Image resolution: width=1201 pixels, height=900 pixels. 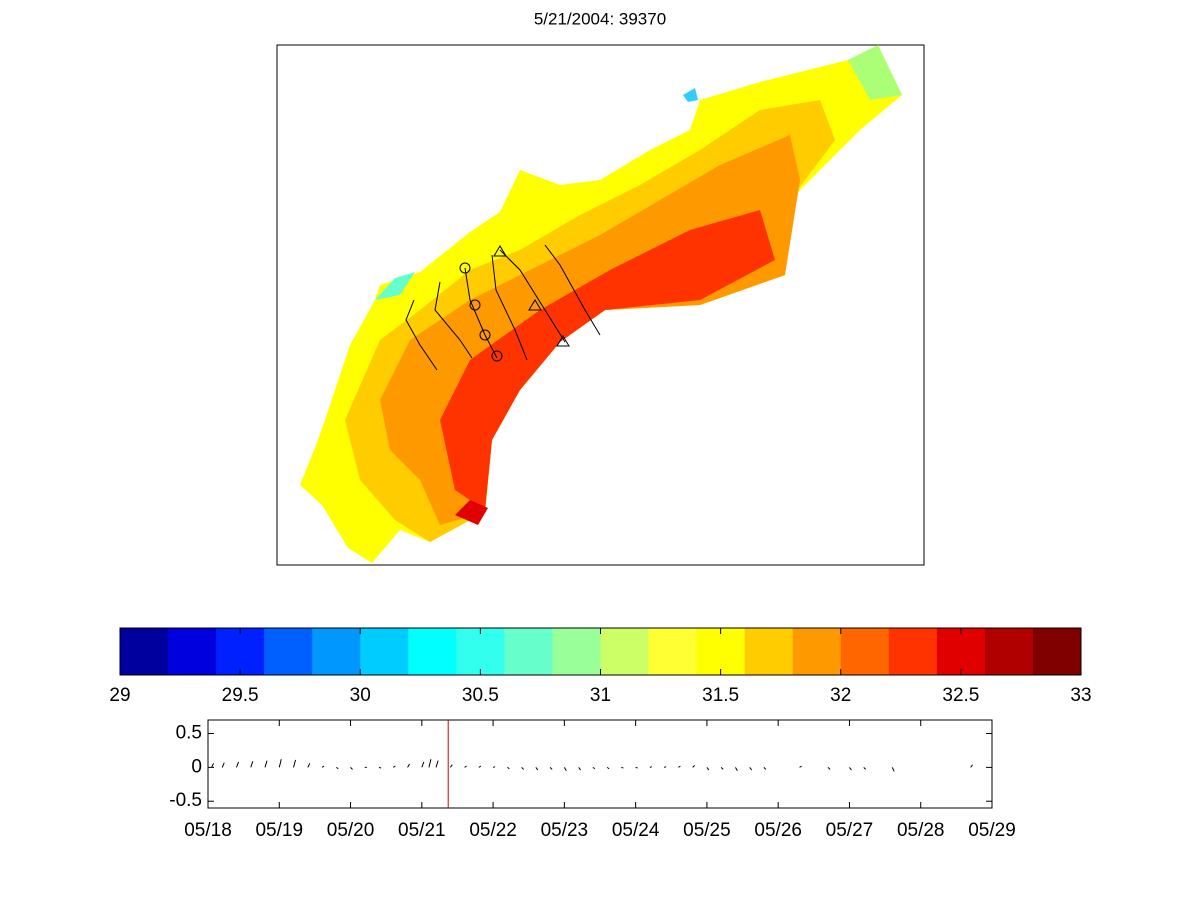 What do you see at coordinates (471, 512) in the screenshot?
I see `region-peak` at bounding box center [471, 512].